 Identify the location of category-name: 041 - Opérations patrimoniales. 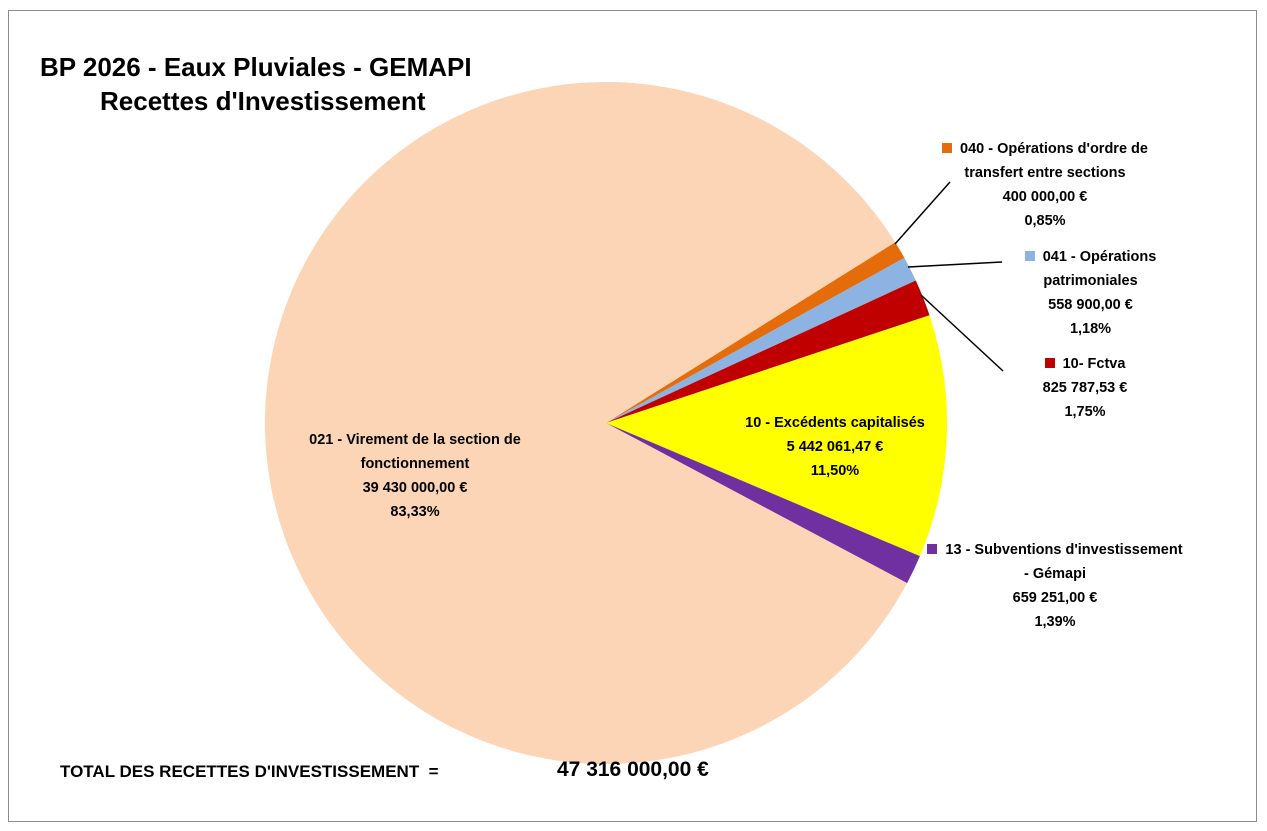
(1099, 269).